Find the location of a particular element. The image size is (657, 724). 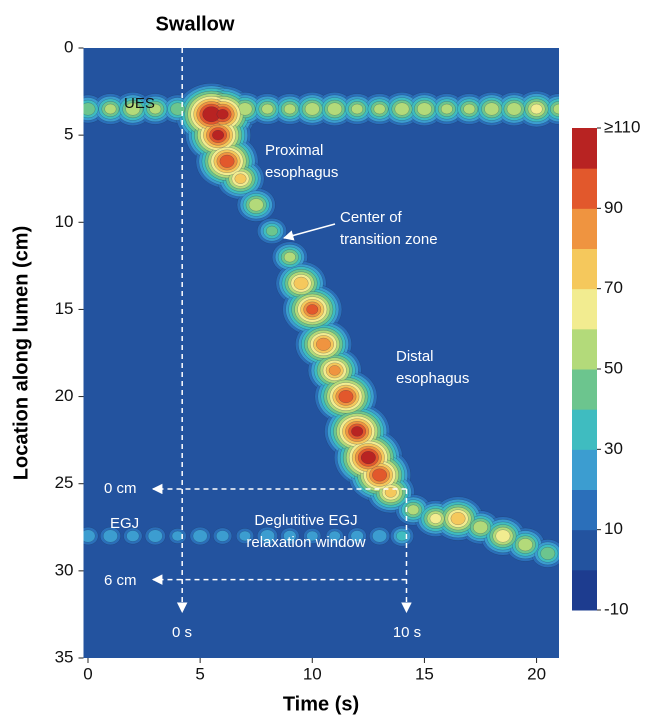

x-tick-label: 20 is located at coordinates (536, 673).